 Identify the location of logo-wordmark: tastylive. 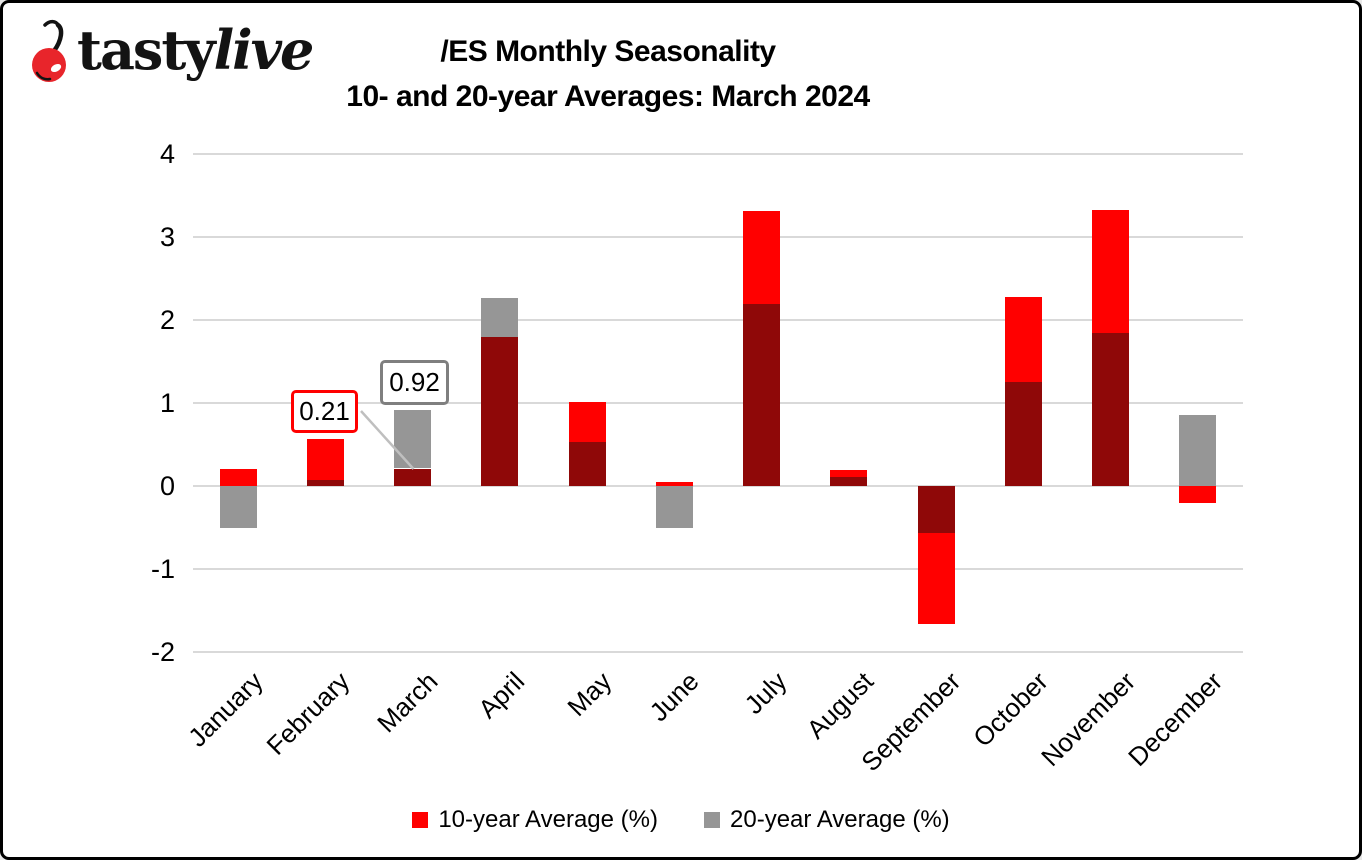
(196, 50).